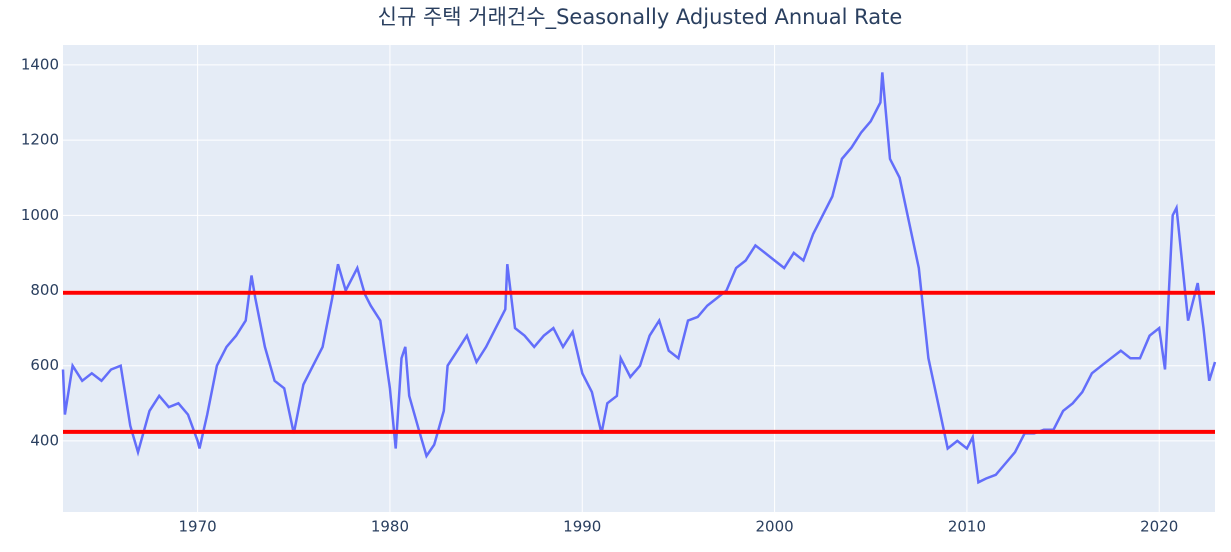 This screenshot has width=1231, height=552. What do you see at coordinates (1159, 527) in the screenshot?
I see `x-tick-label: 2020` at bounding box center [1159, 527].